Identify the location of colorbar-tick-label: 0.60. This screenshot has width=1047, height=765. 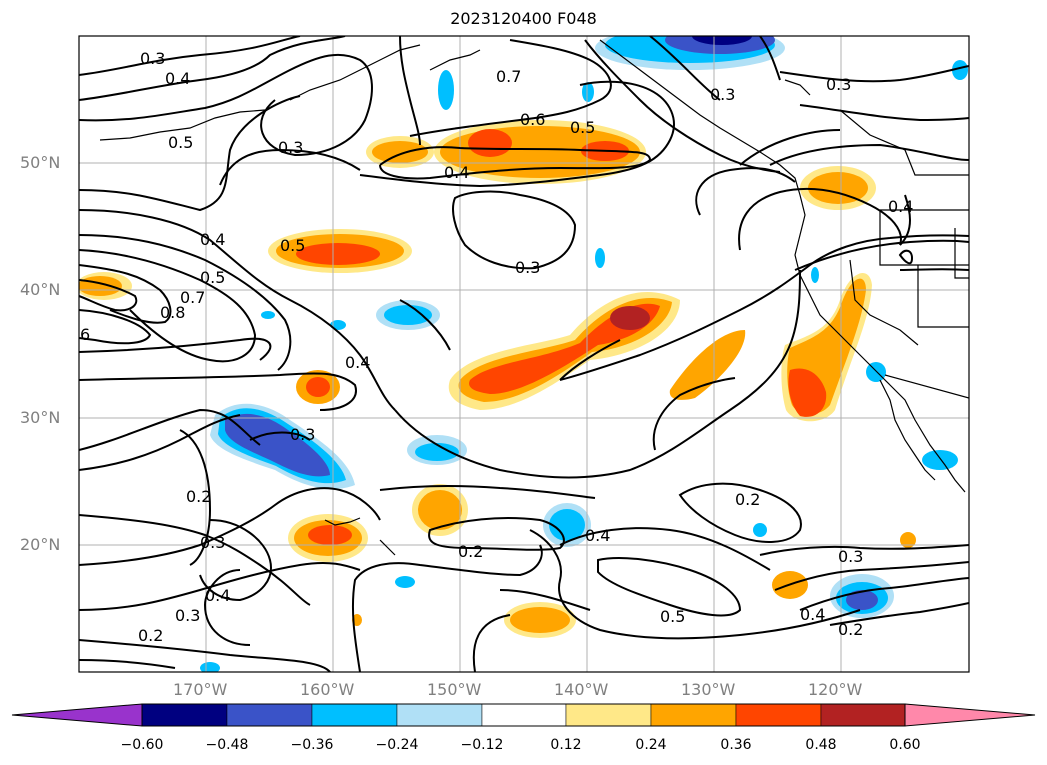
(905, 745).